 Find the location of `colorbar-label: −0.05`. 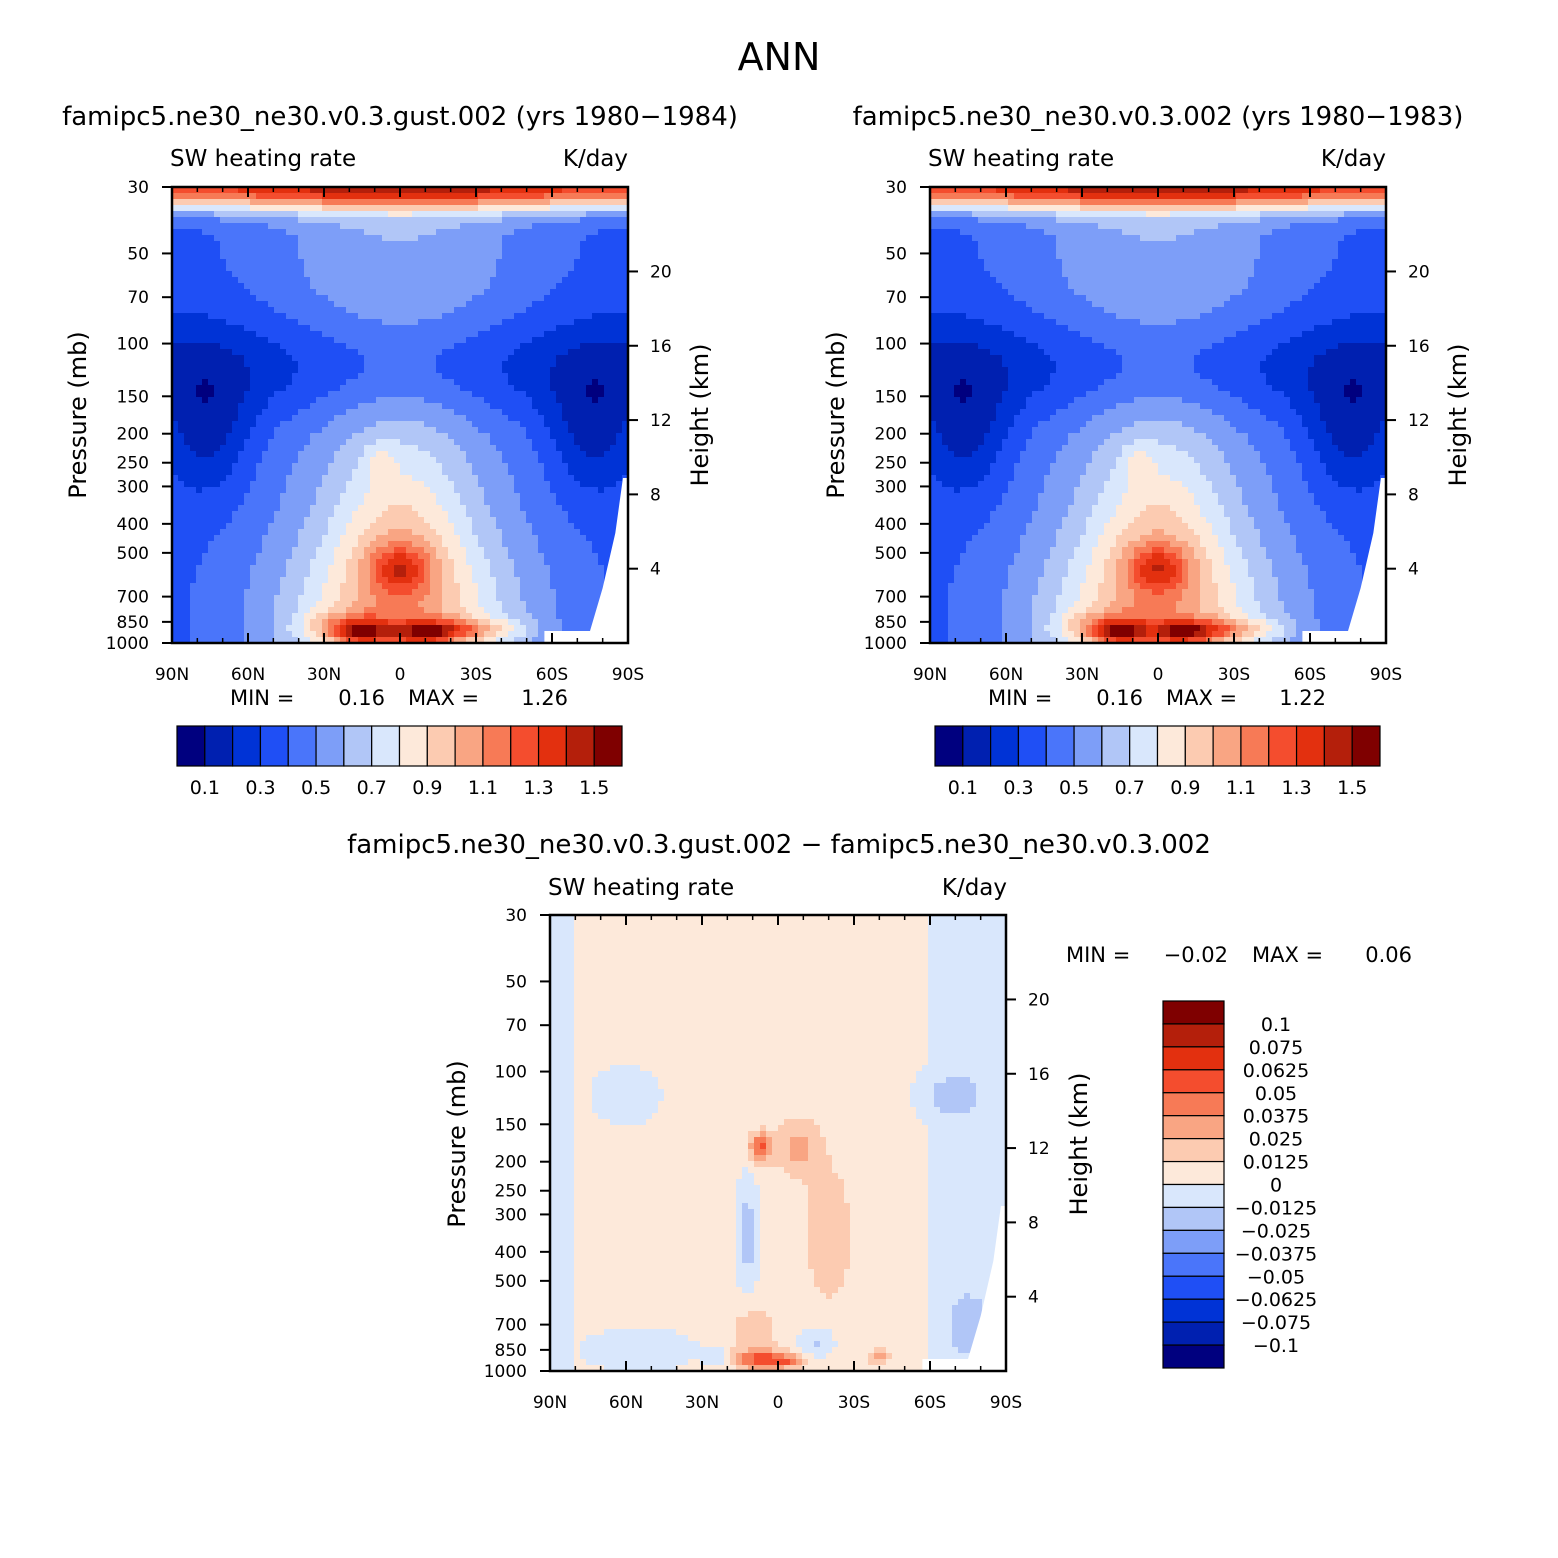

colorbar-label: −0.05 is located at coordinates (1276, 1277).